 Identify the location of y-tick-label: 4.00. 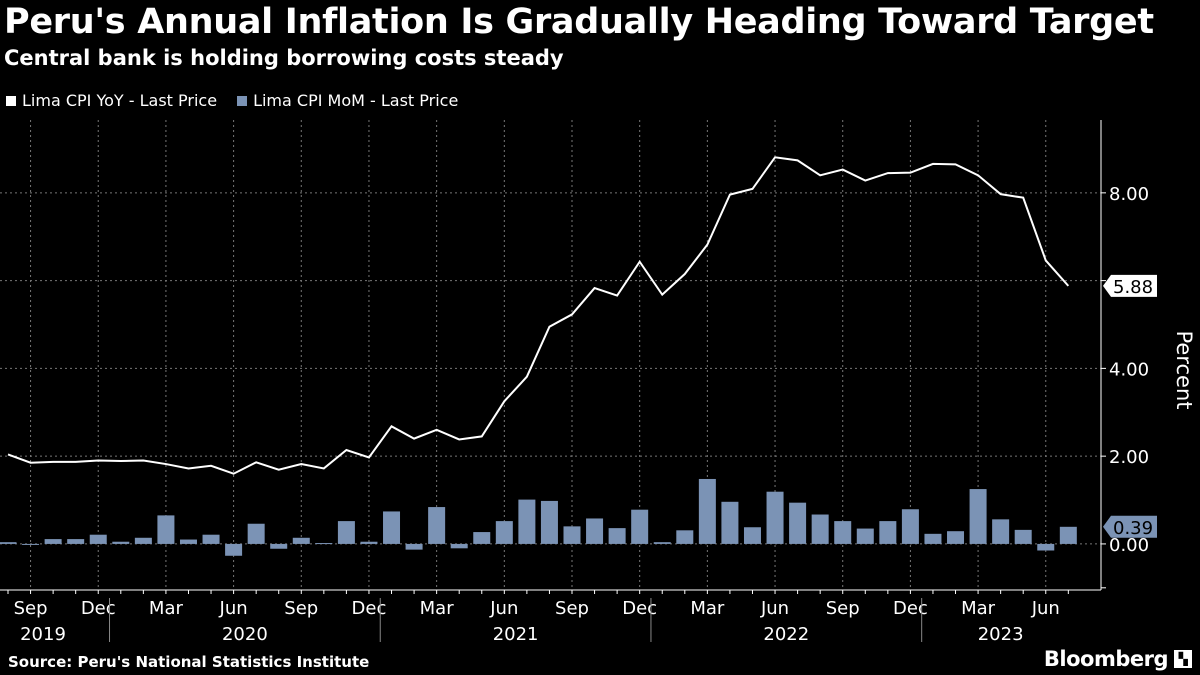
(1129, 369).